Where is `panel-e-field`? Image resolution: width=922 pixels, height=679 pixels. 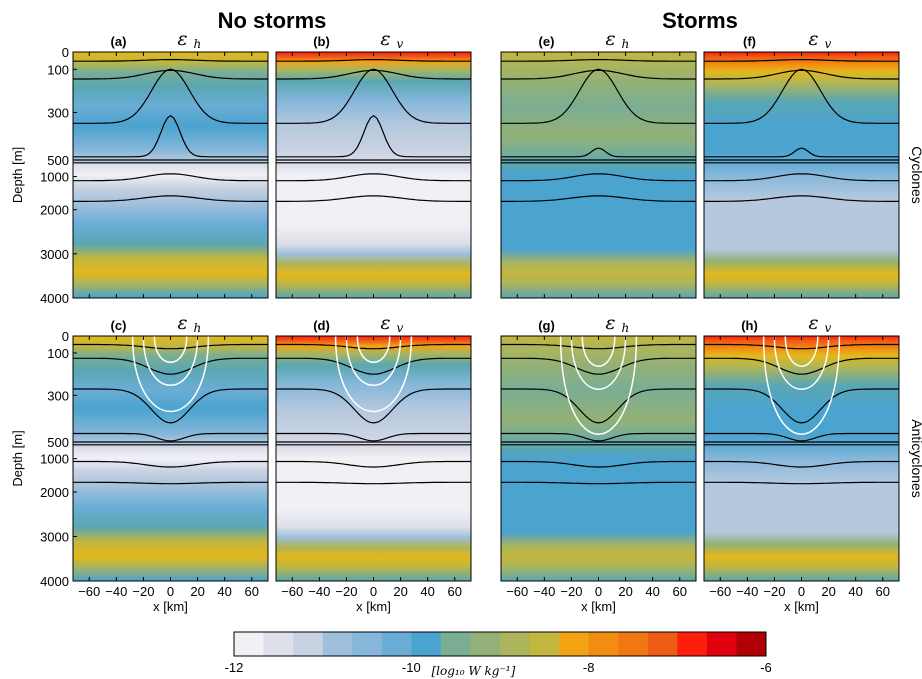 panel-e-field is located at coordinates (598, 175).